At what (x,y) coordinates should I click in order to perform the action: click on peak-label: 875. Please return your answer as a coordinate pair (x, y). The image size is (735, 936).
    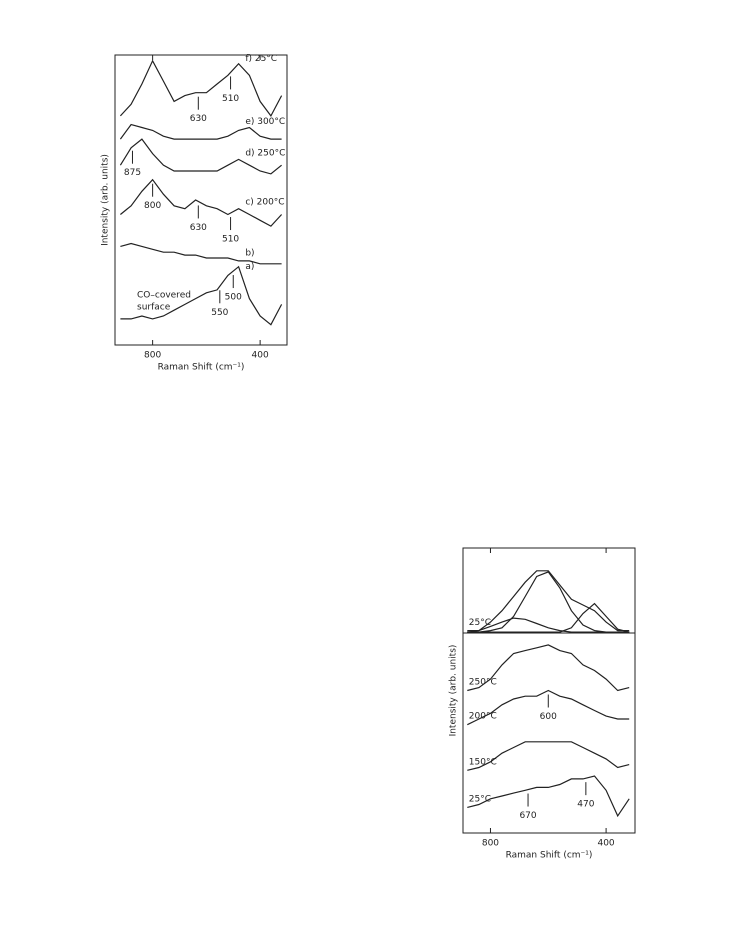
    Looking at the image, I should click on (132, 173).